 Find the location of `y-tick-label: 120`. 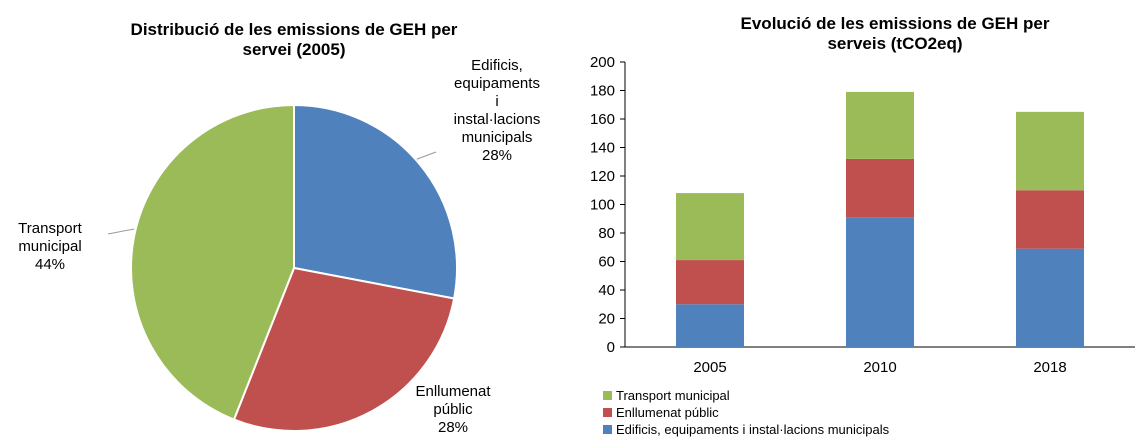

y-tick-label: 120 is located at coordinates (602, 176).